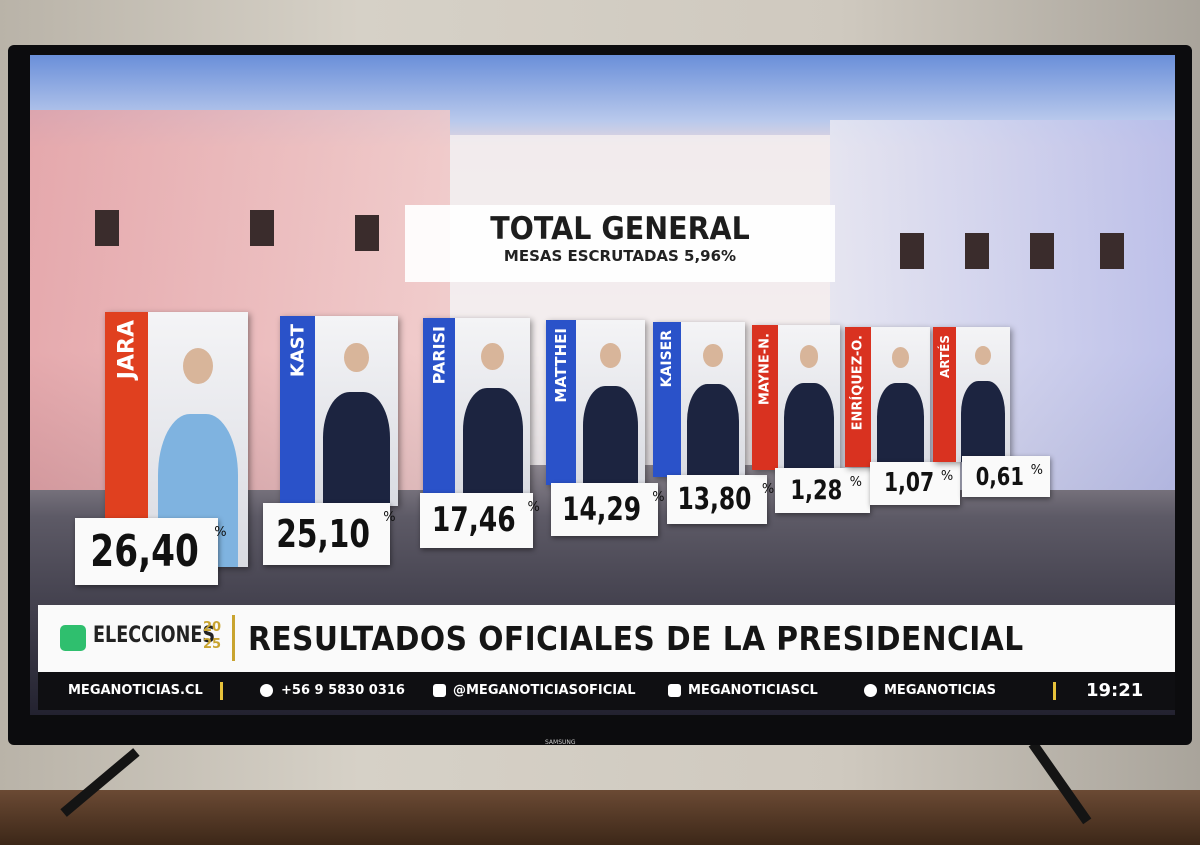  I want to click on year-bottom: 25, so click(212, 644).